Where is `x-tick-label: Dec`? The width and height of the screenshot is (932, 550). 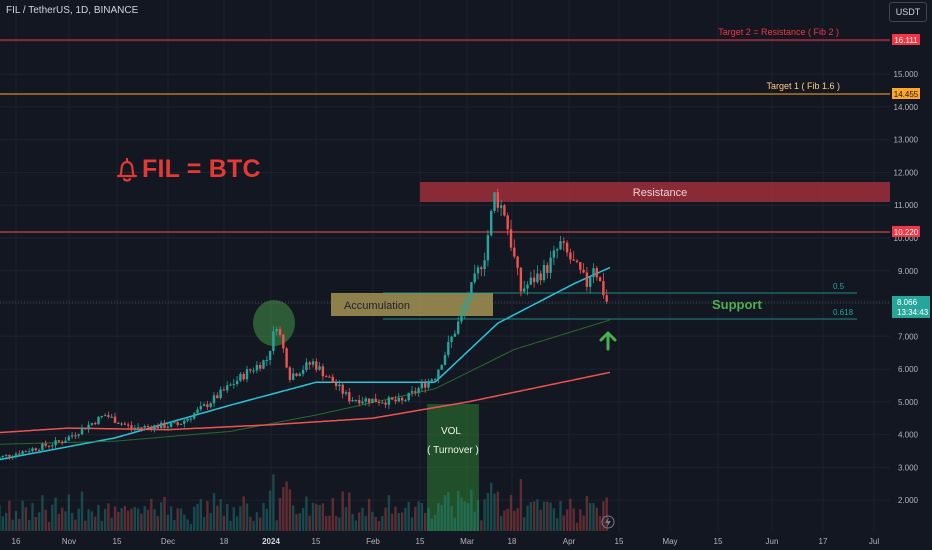
x-tick-label: Dec is located at coordinates (168, 541).